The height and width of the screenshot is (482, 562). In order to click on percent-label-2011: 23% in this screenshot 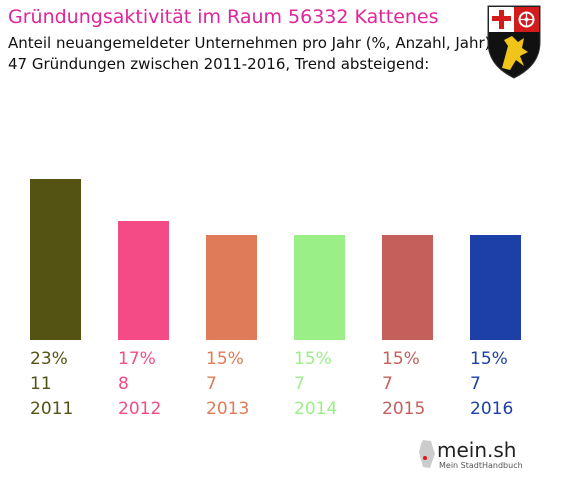, I will do `click(49, 359)`.